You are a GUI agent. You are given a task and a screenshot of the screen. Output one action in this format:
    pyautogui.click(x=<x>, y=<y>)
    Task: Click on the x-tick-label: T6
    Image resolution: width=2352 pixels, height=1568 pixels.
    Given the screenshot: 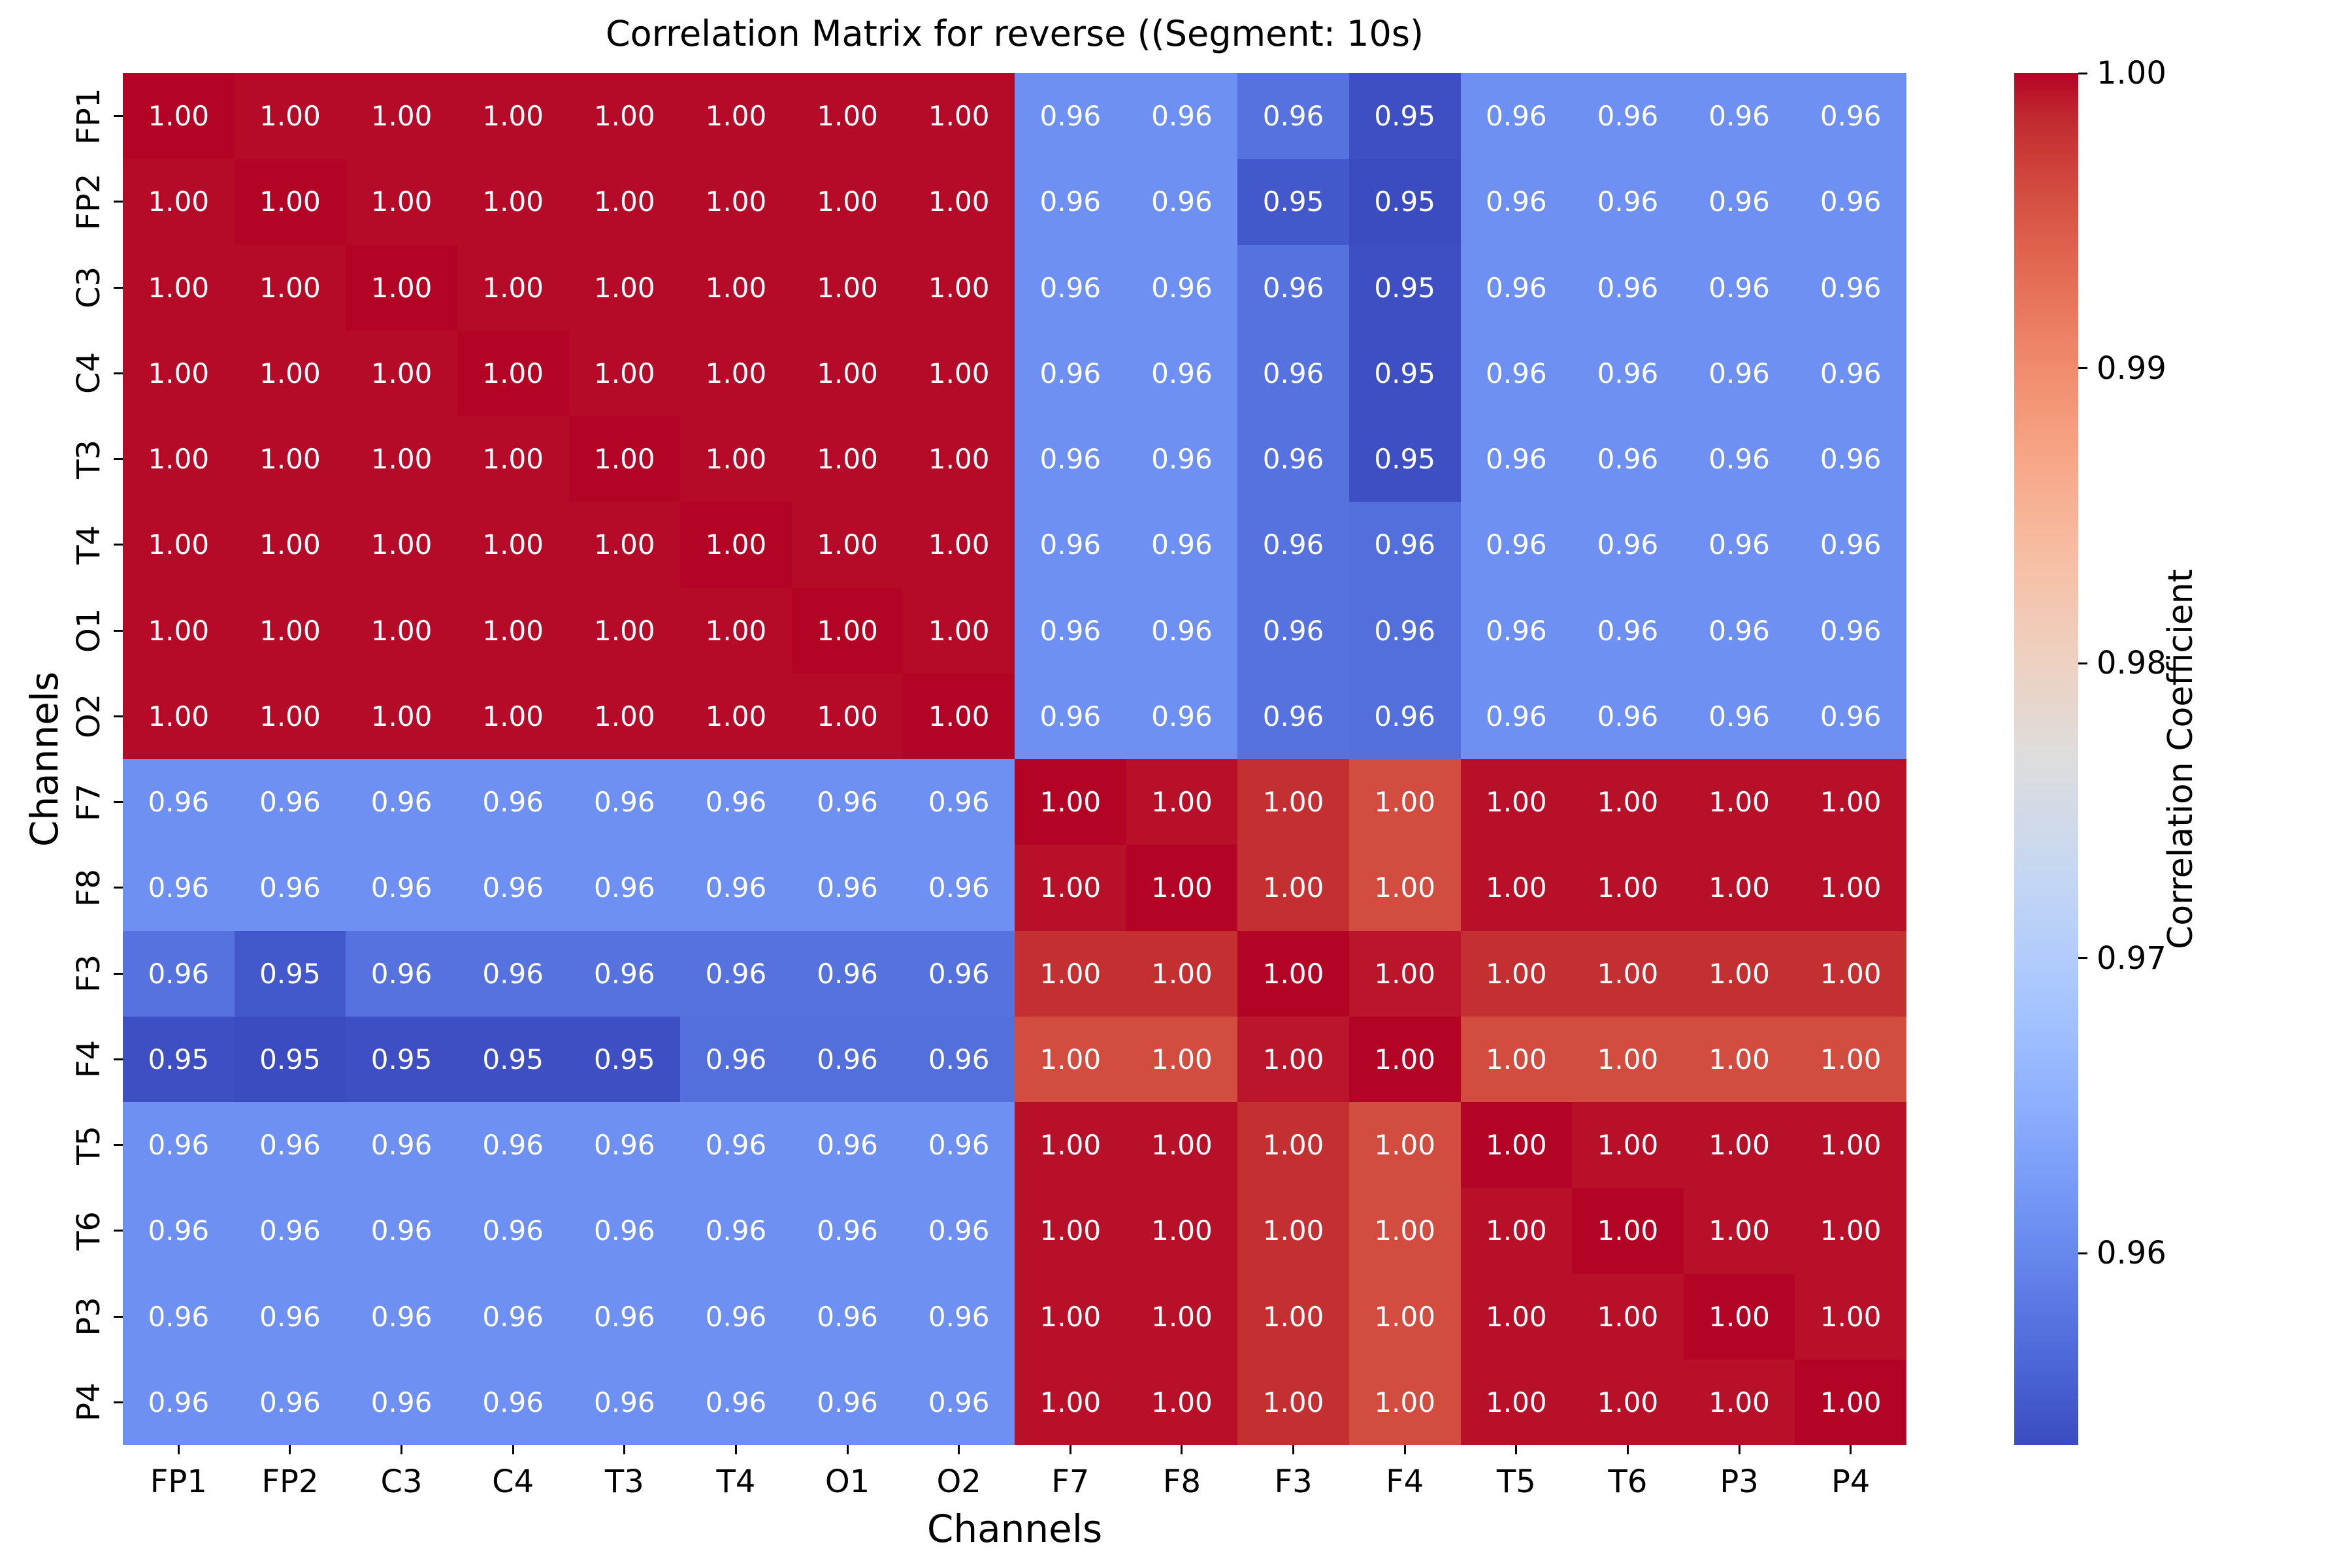 What is the action you would take?
    pyautogui.click(x=1628, y=1481)
    